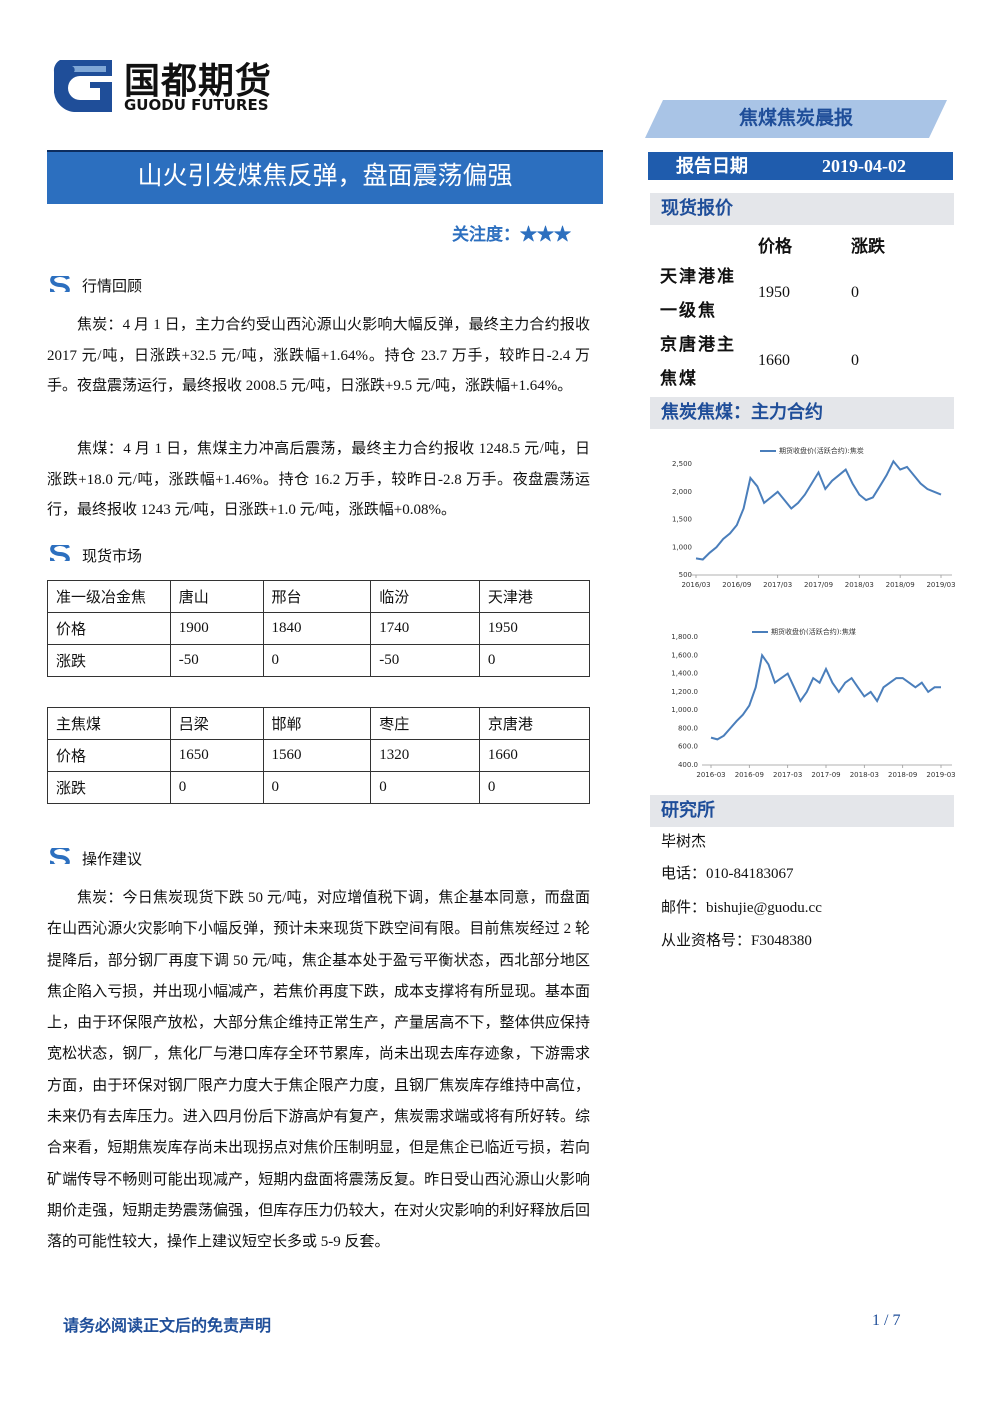 Image resolution: width=992 pixels, height=1403 pixels. What do you see at coordinates (886, 1320) in the screenshot?
I see `page-number: 1 / 7` at bounding box center [886, 1320].